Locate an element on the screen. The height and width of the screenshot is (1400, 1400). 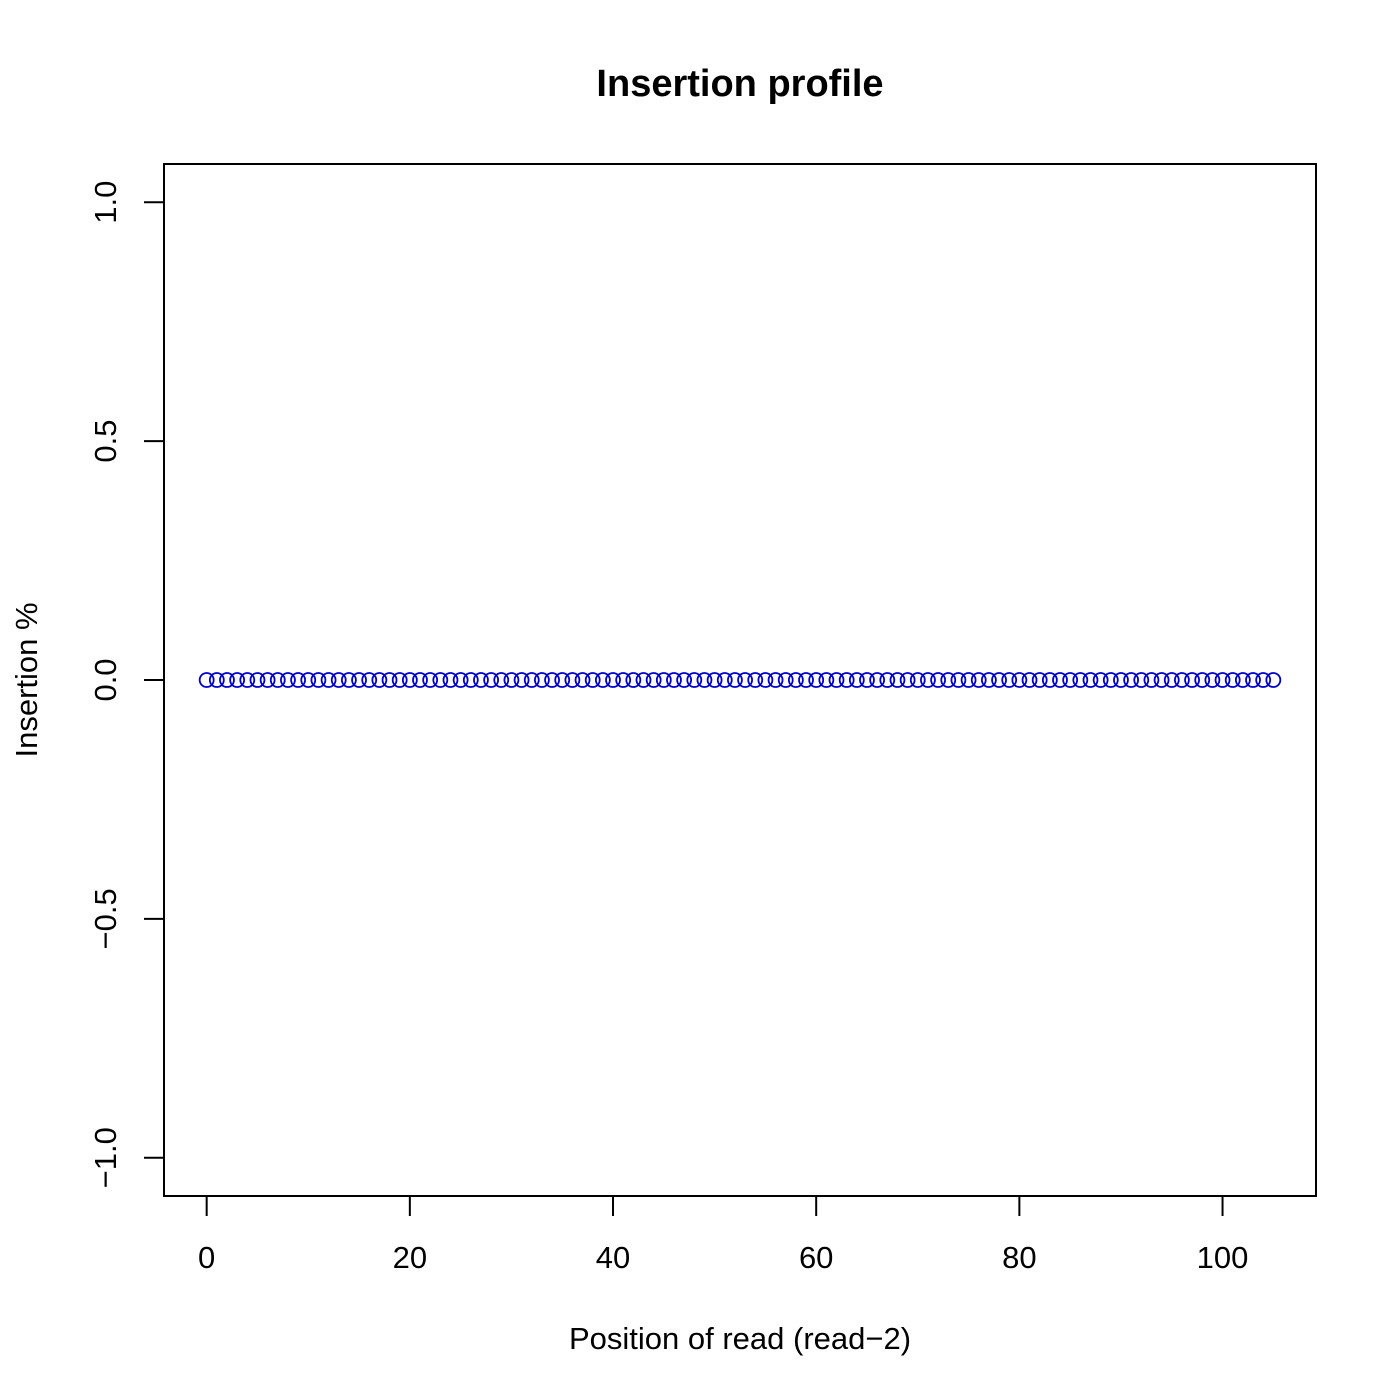
x-axis-label: Position of read (read−2) is located at coordinates (740, 1338).